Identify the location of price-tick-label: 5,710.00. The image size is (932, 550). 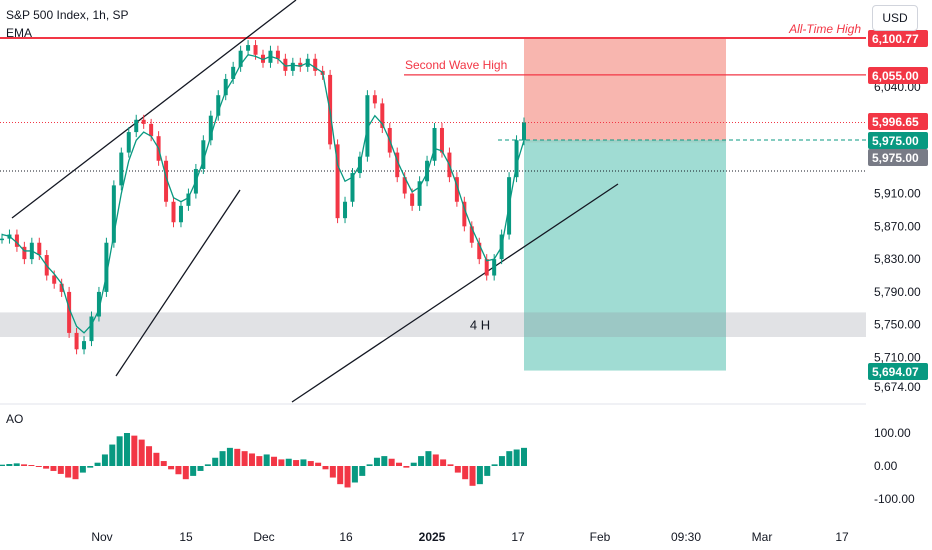
(897, 357).